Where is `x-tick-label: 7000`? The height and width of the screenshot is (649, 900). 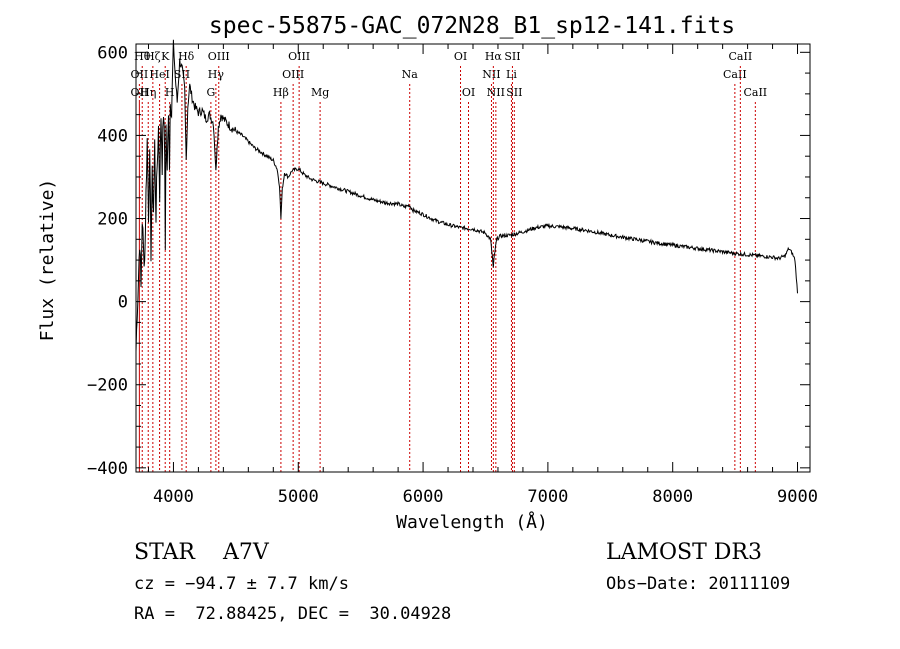
x-tick-label: 7000 is located at coordinates (547, 497).